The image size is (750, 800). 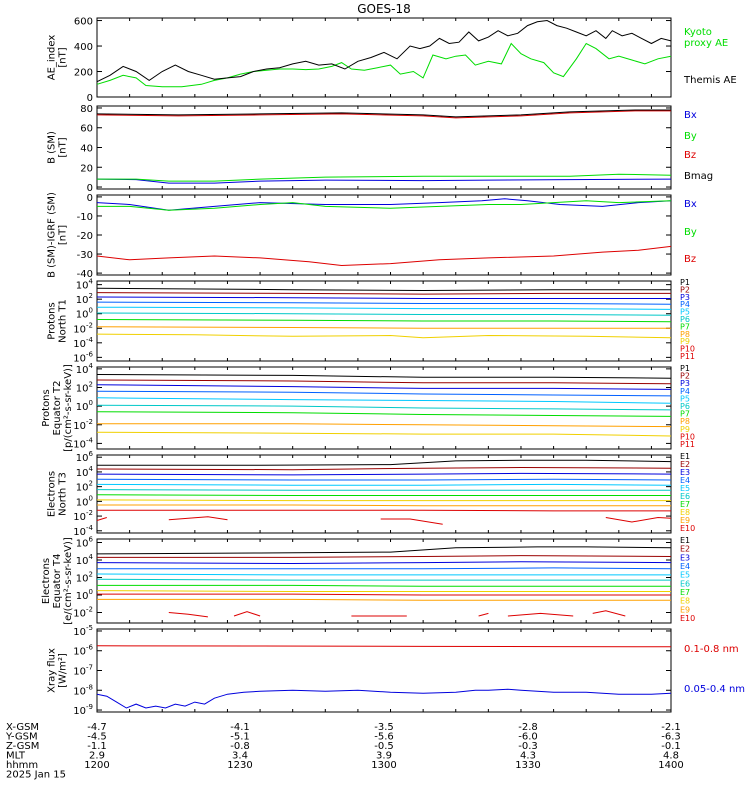 I want to click on footer-value: -4.1, so click(x=240, y=727).